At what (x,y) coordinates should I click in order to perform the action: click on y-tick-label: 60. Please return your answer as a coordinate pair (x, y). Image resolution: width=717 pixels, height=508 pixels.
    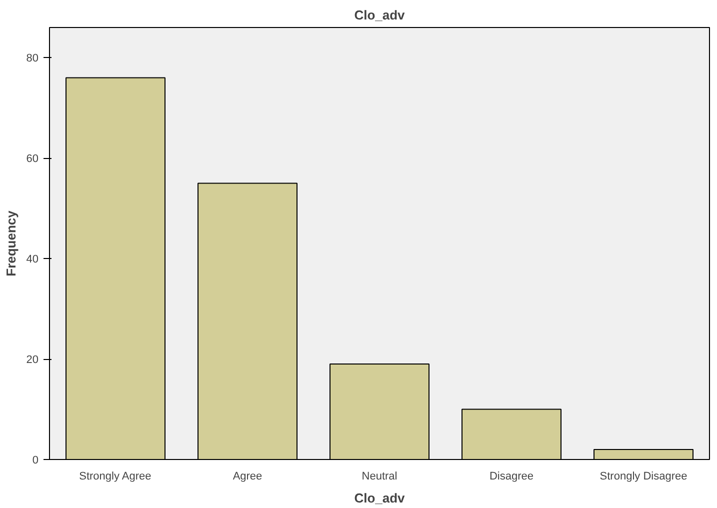
    Looking at the image, I should click on (32, 159).